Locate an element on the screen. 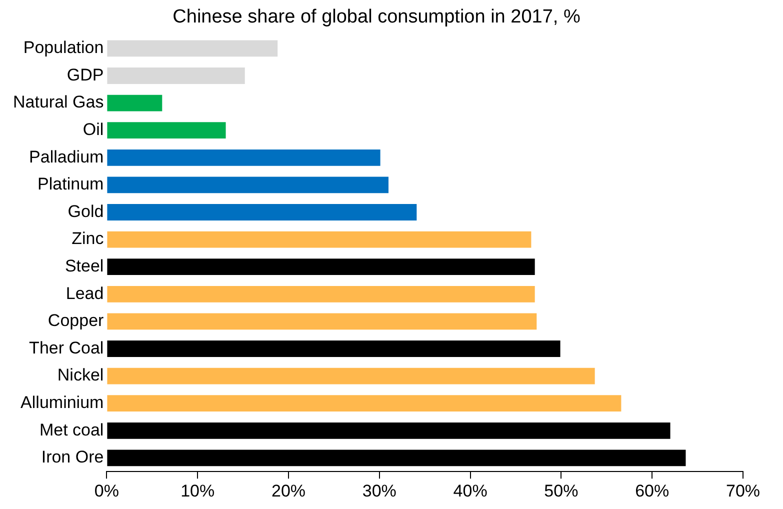  y-tick-label: Platinum is located at coordinates (71, 184).